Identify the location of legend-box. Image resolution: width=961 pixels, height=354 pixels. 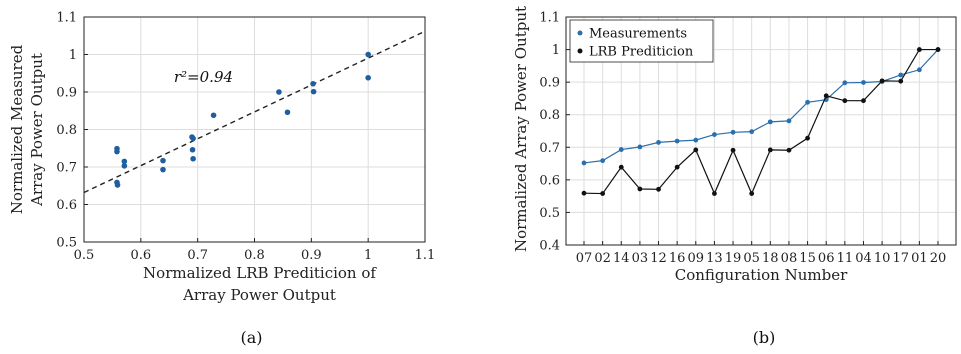
(641, 41).